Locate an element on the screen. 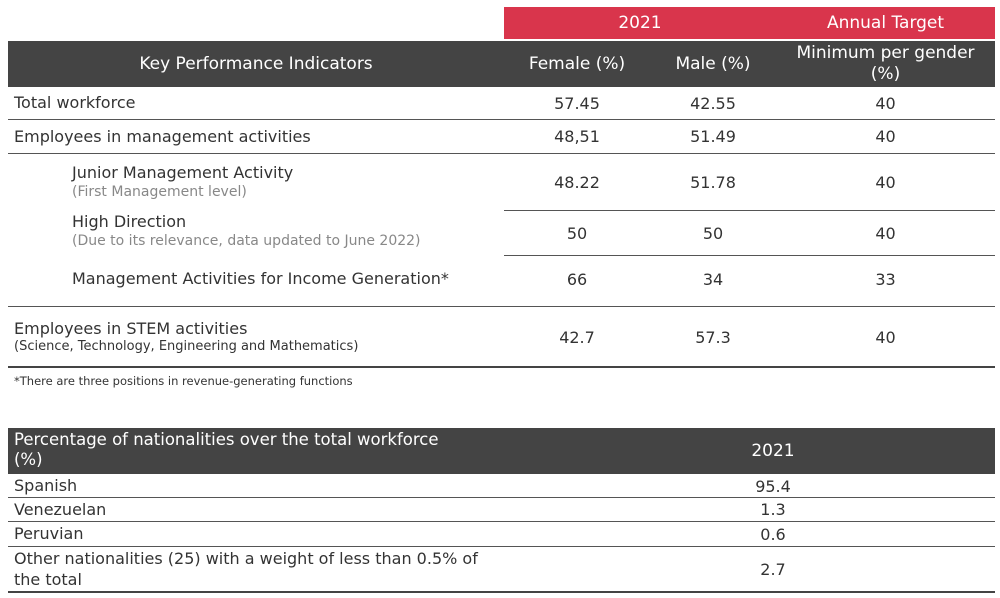  nationality-row-label: Peruvian is located at coordinates (49, 533).